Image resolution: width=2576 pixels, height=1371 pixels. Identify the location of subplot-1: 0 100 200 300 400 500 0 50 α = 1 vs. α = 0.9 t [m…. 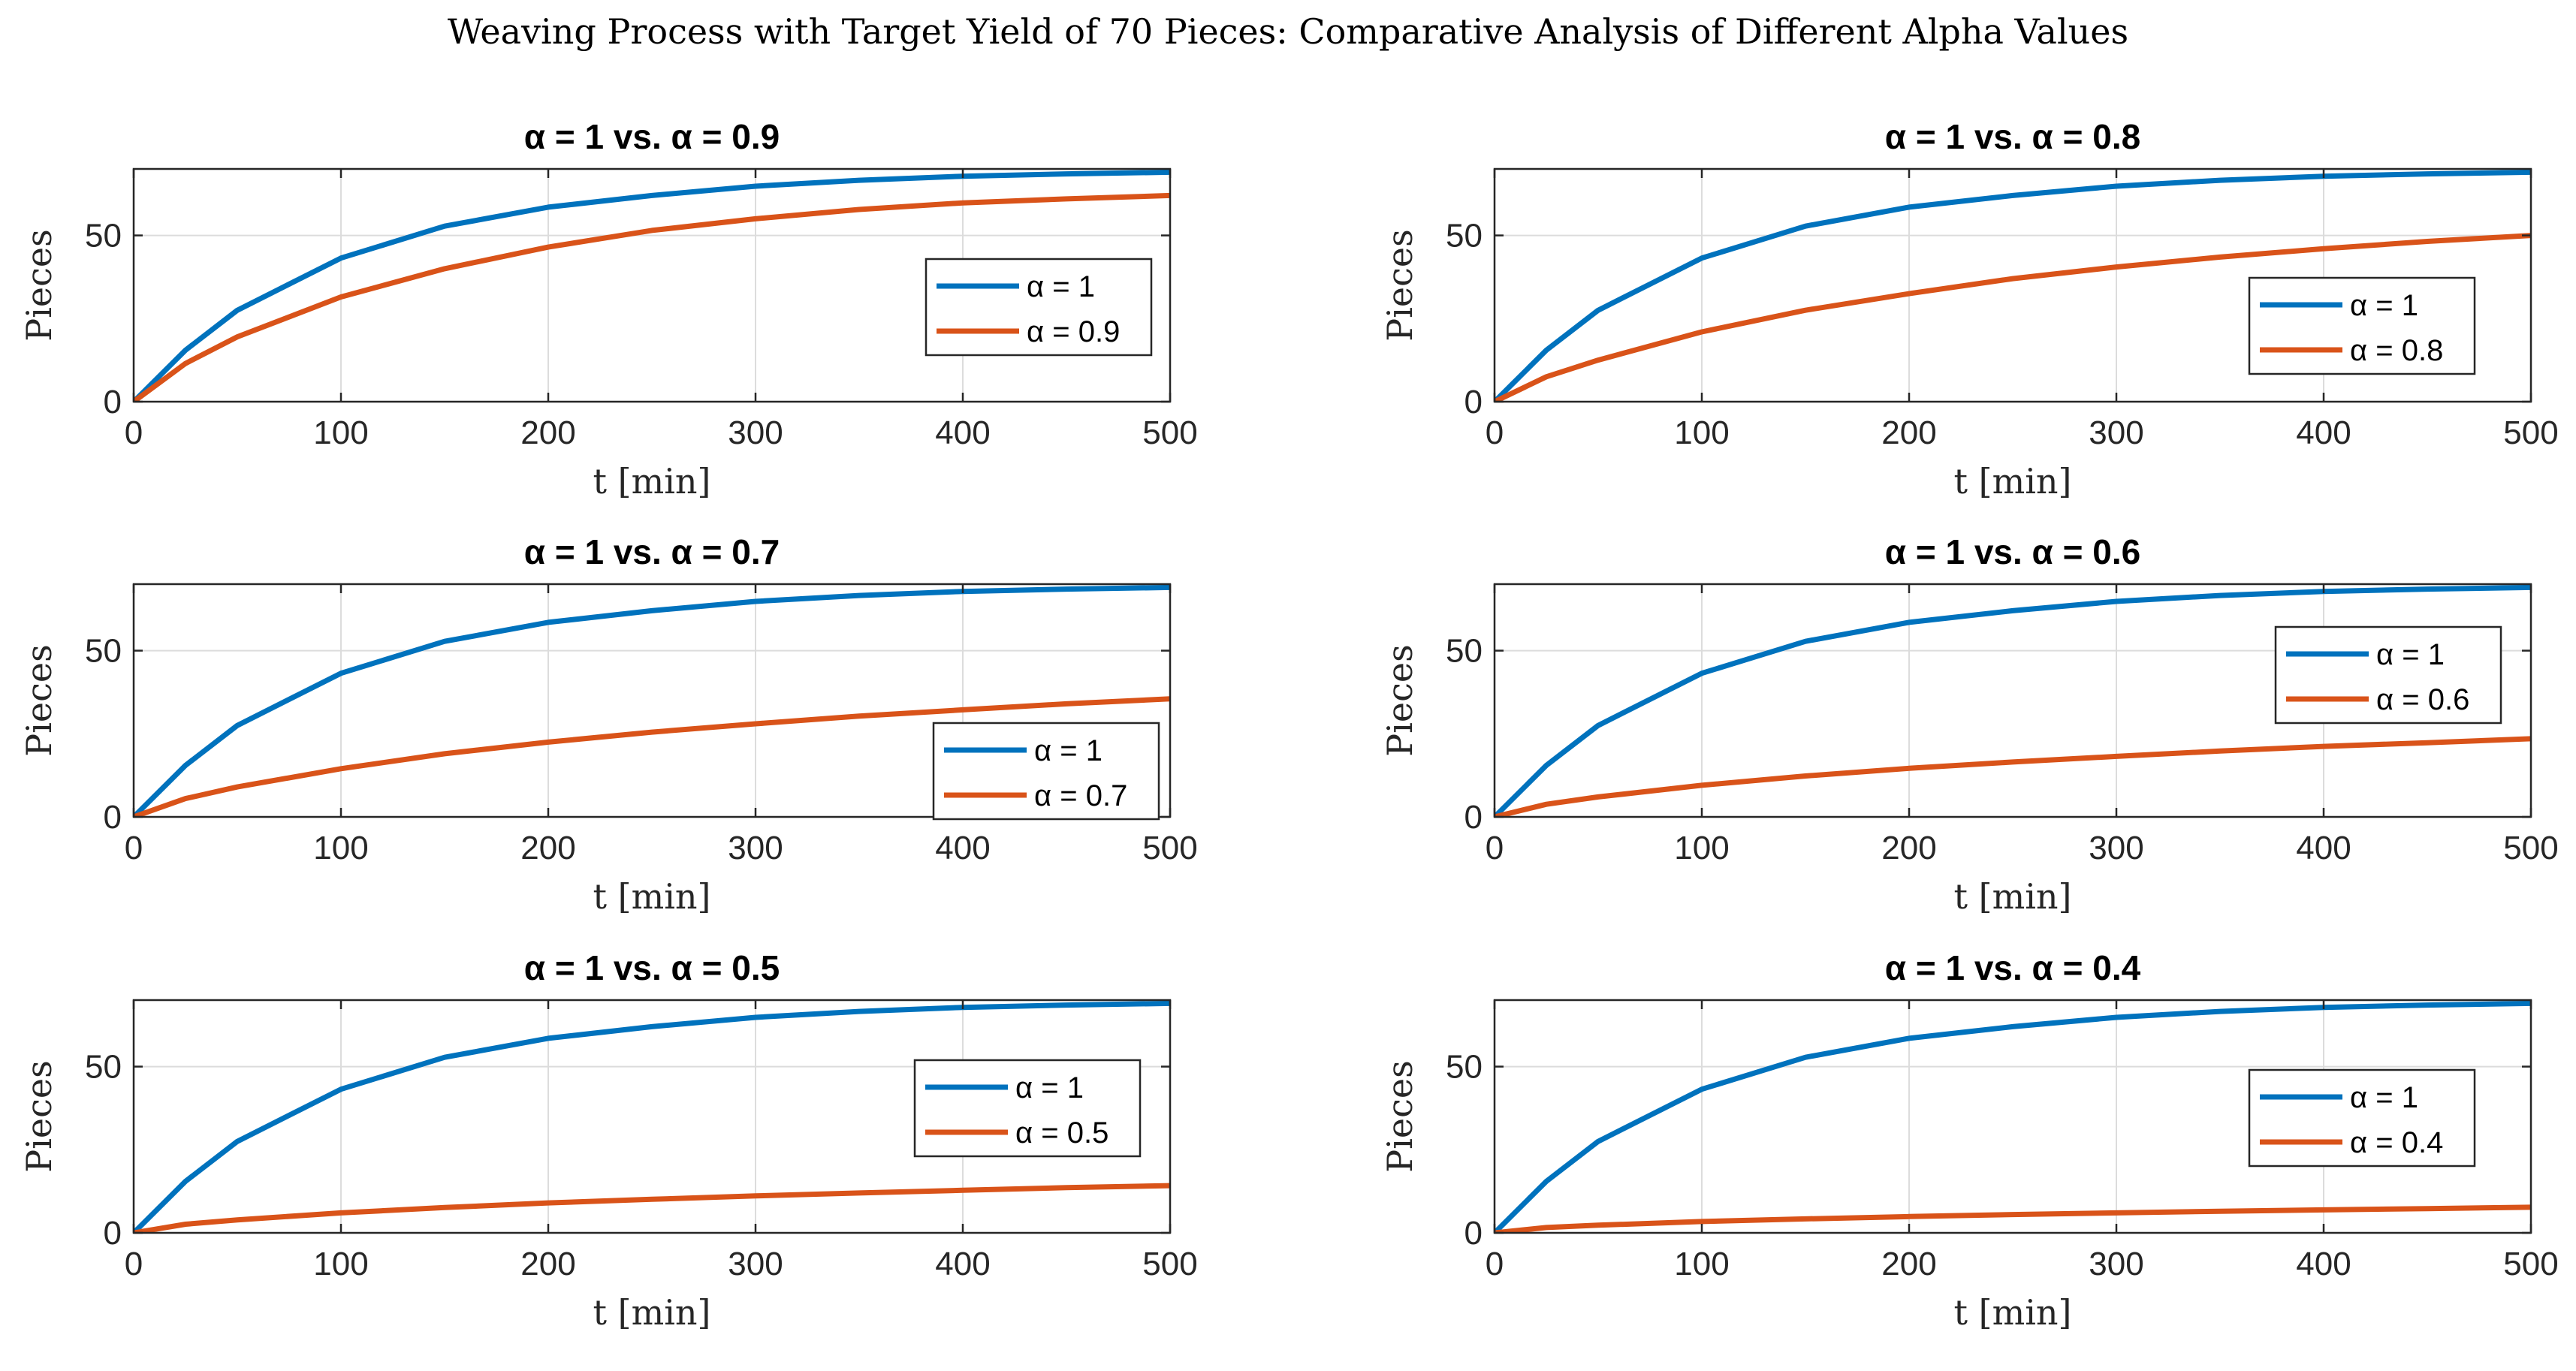
(608, 309).